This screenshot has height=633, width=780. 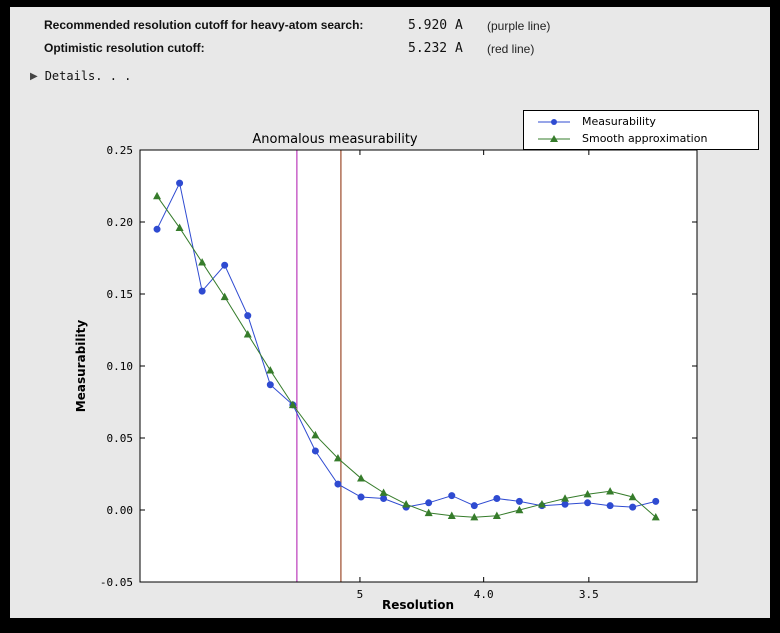 I want to click on x-axis-label: Resolution, so click(x=418, y=605).